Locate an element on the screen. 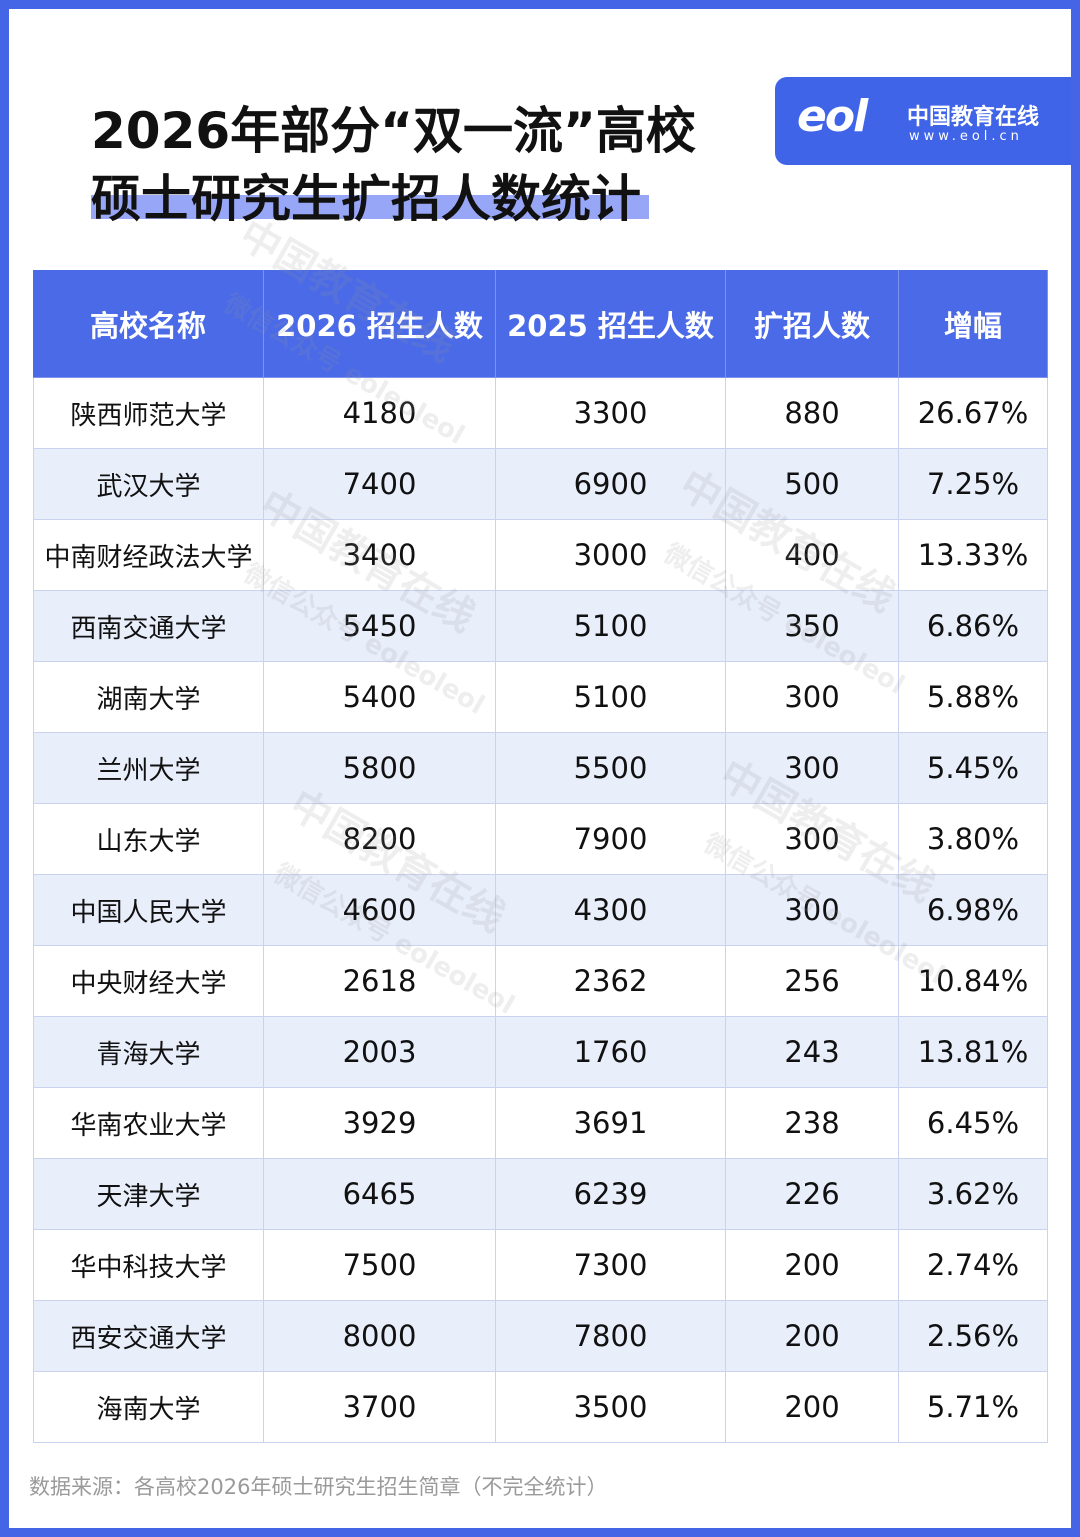 Image resolution: width=1080 pixels, height=1537 pixels. table-cell: 青海大学 is located at coordinates (148, 1052).